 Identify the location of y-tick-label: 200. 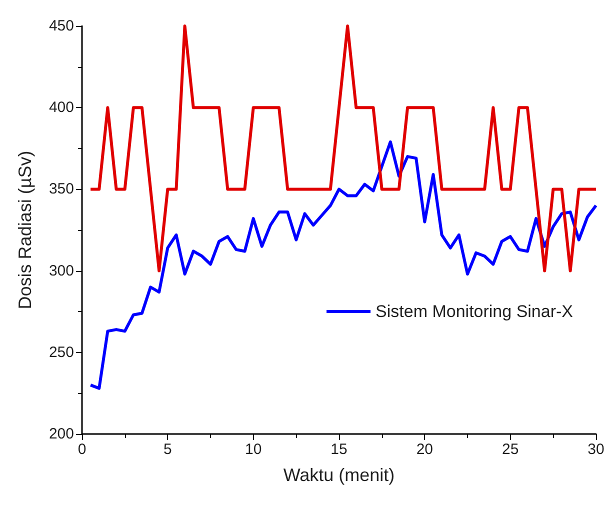
(61, 434).